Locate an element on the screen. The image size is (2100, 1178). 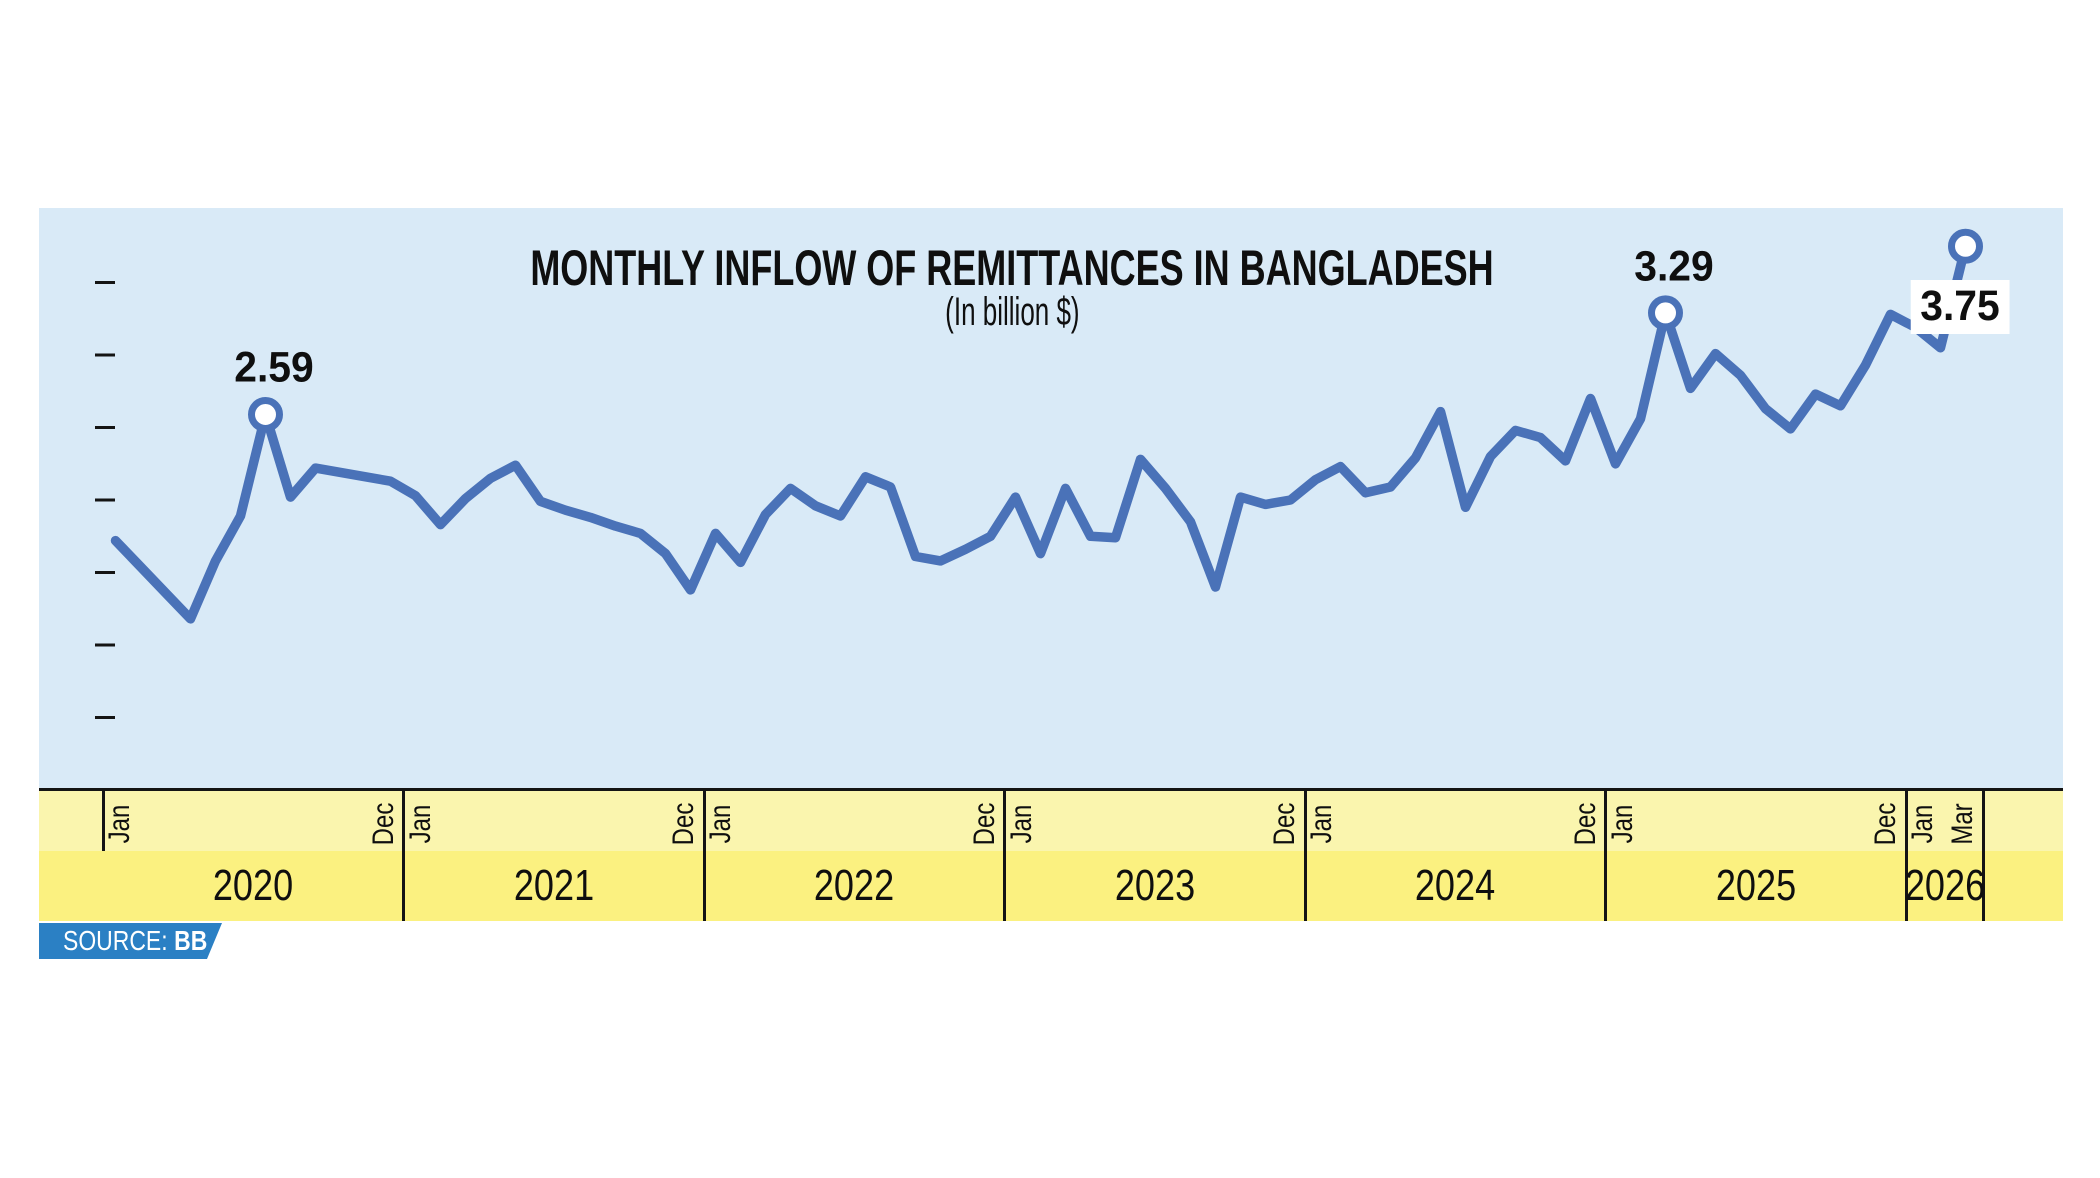
chart-subtitle: (In billion $) is located at coordinates (1012, 312).